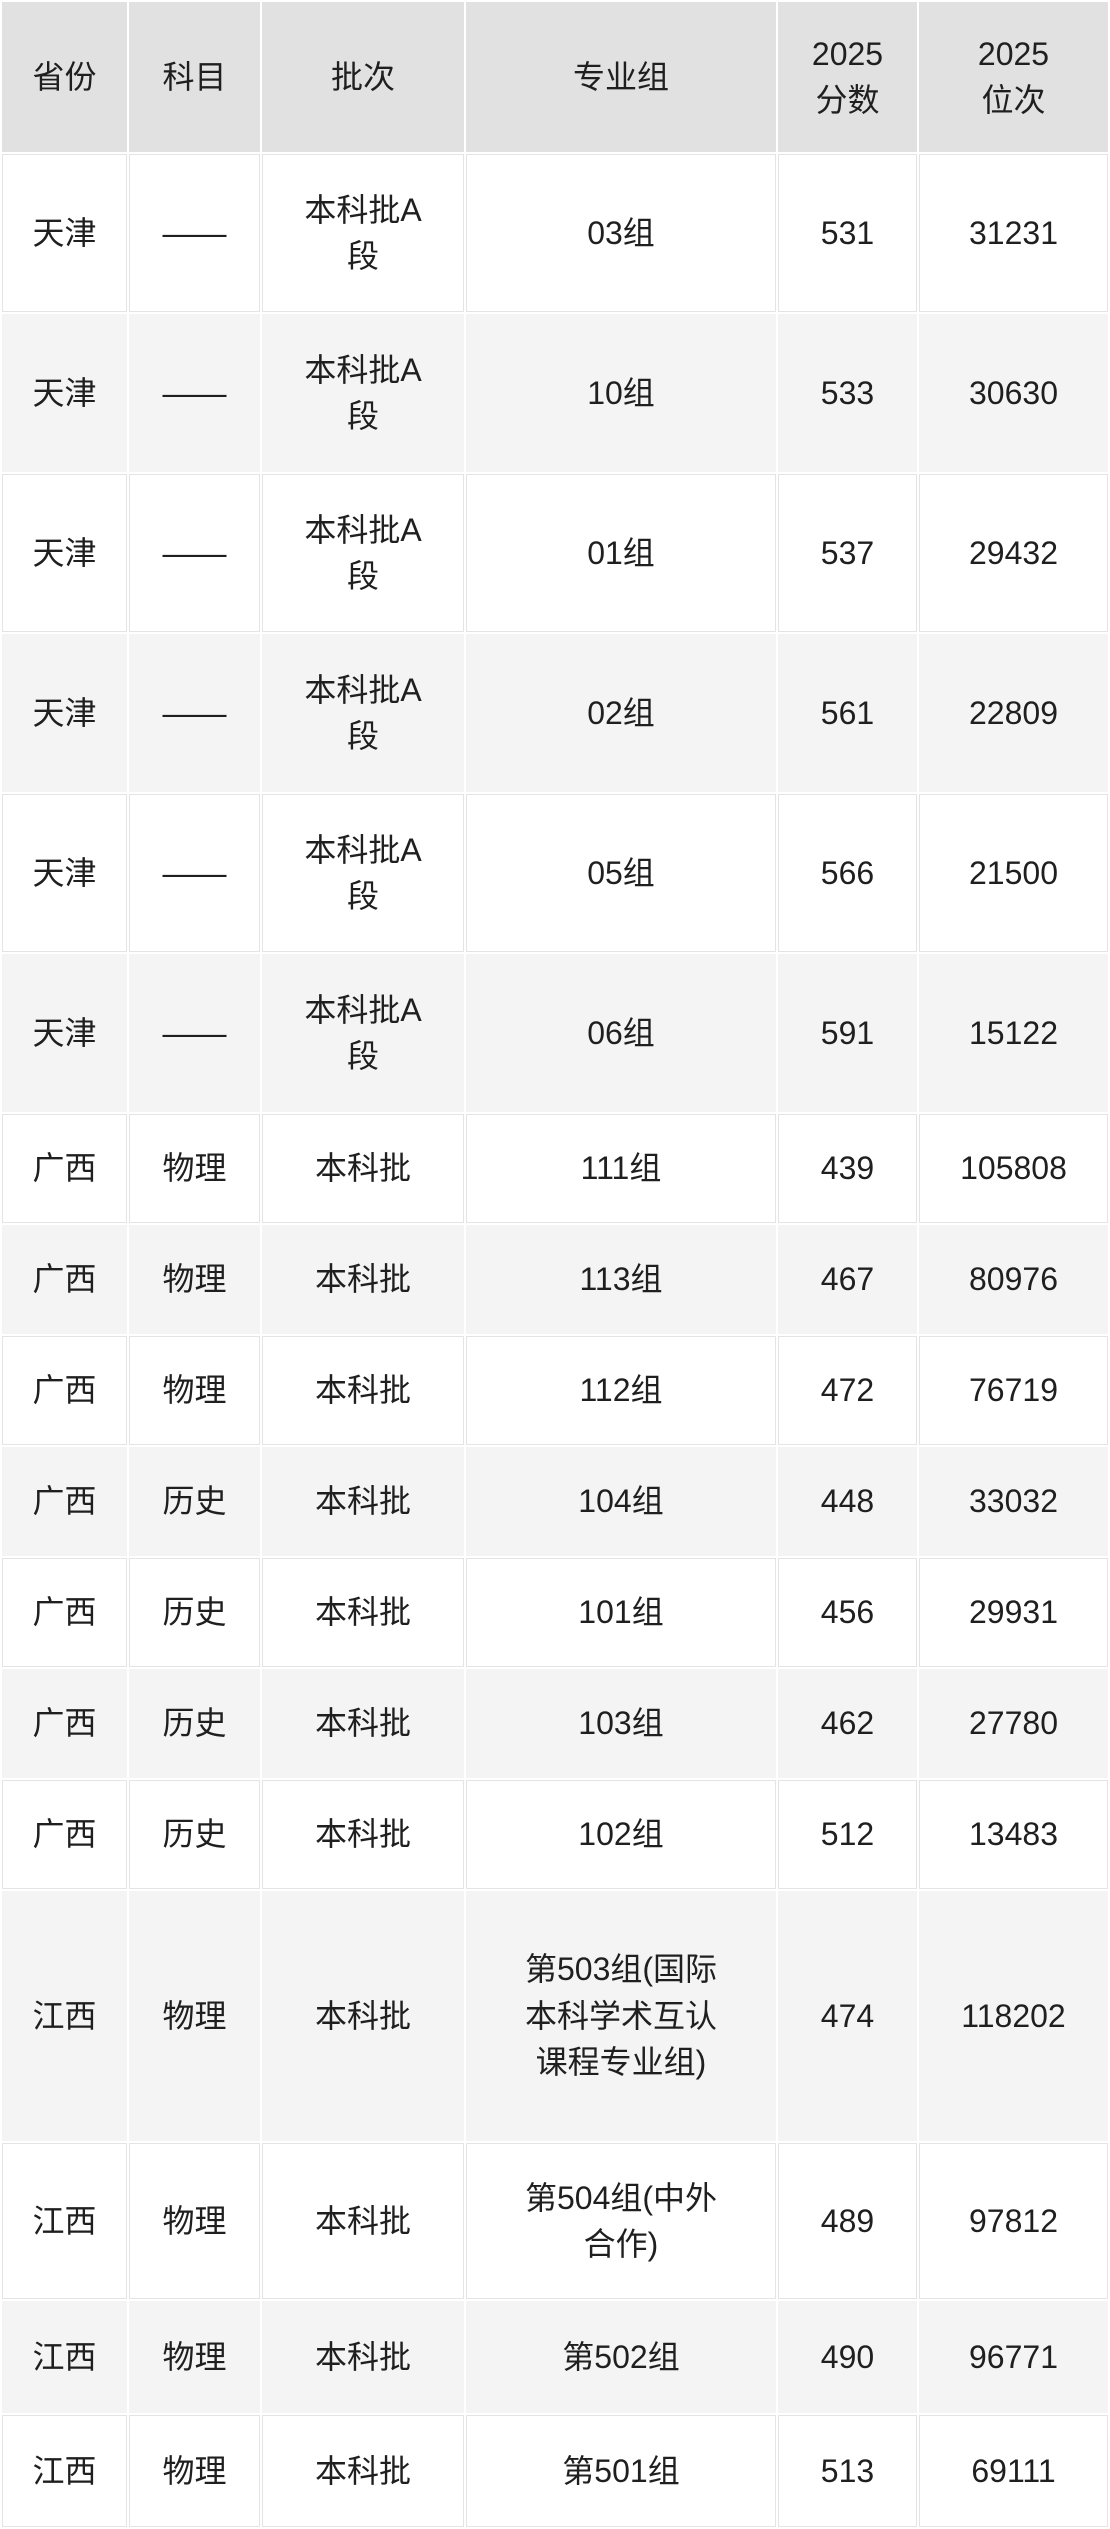 The image size is (1110, 2529). I want to click on cell-rank: 13483, so click(1013, 1834).